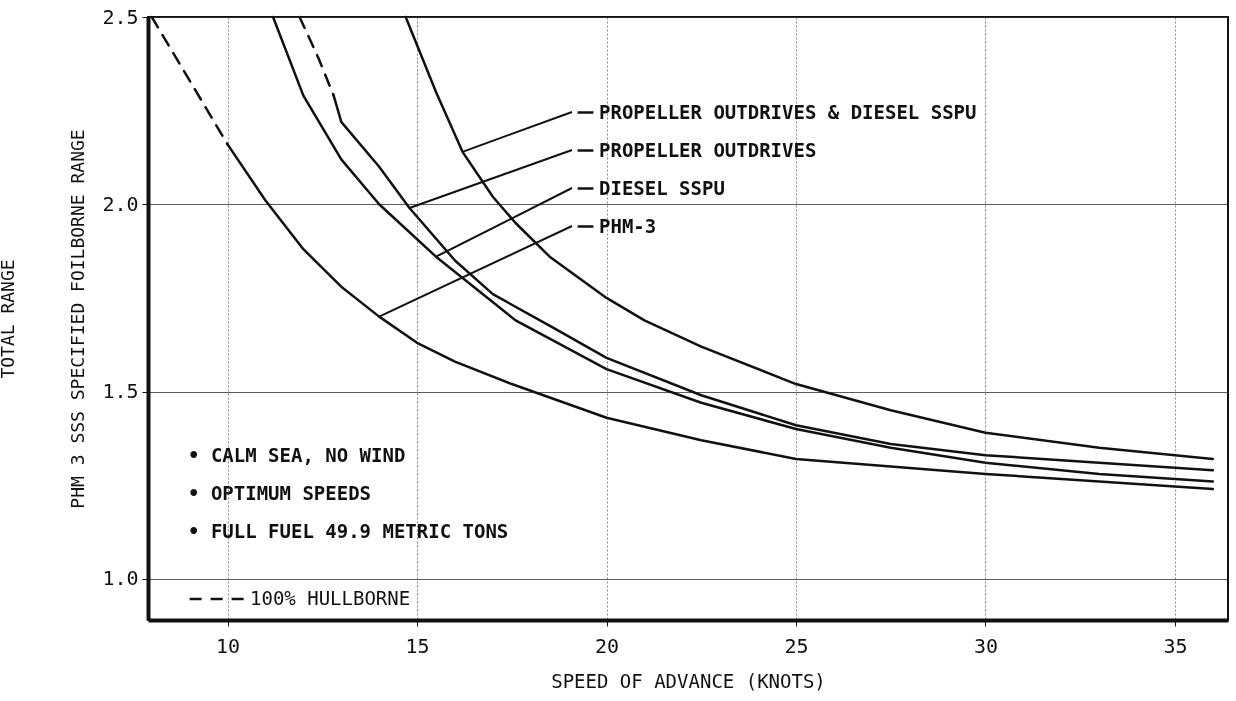 The width and height of the screenshot is (1236, 701). What do you see at coordinates (120, 391) in the screenshot?
I see `y-tick-label: 1.5` at bounding box center [120, 391].